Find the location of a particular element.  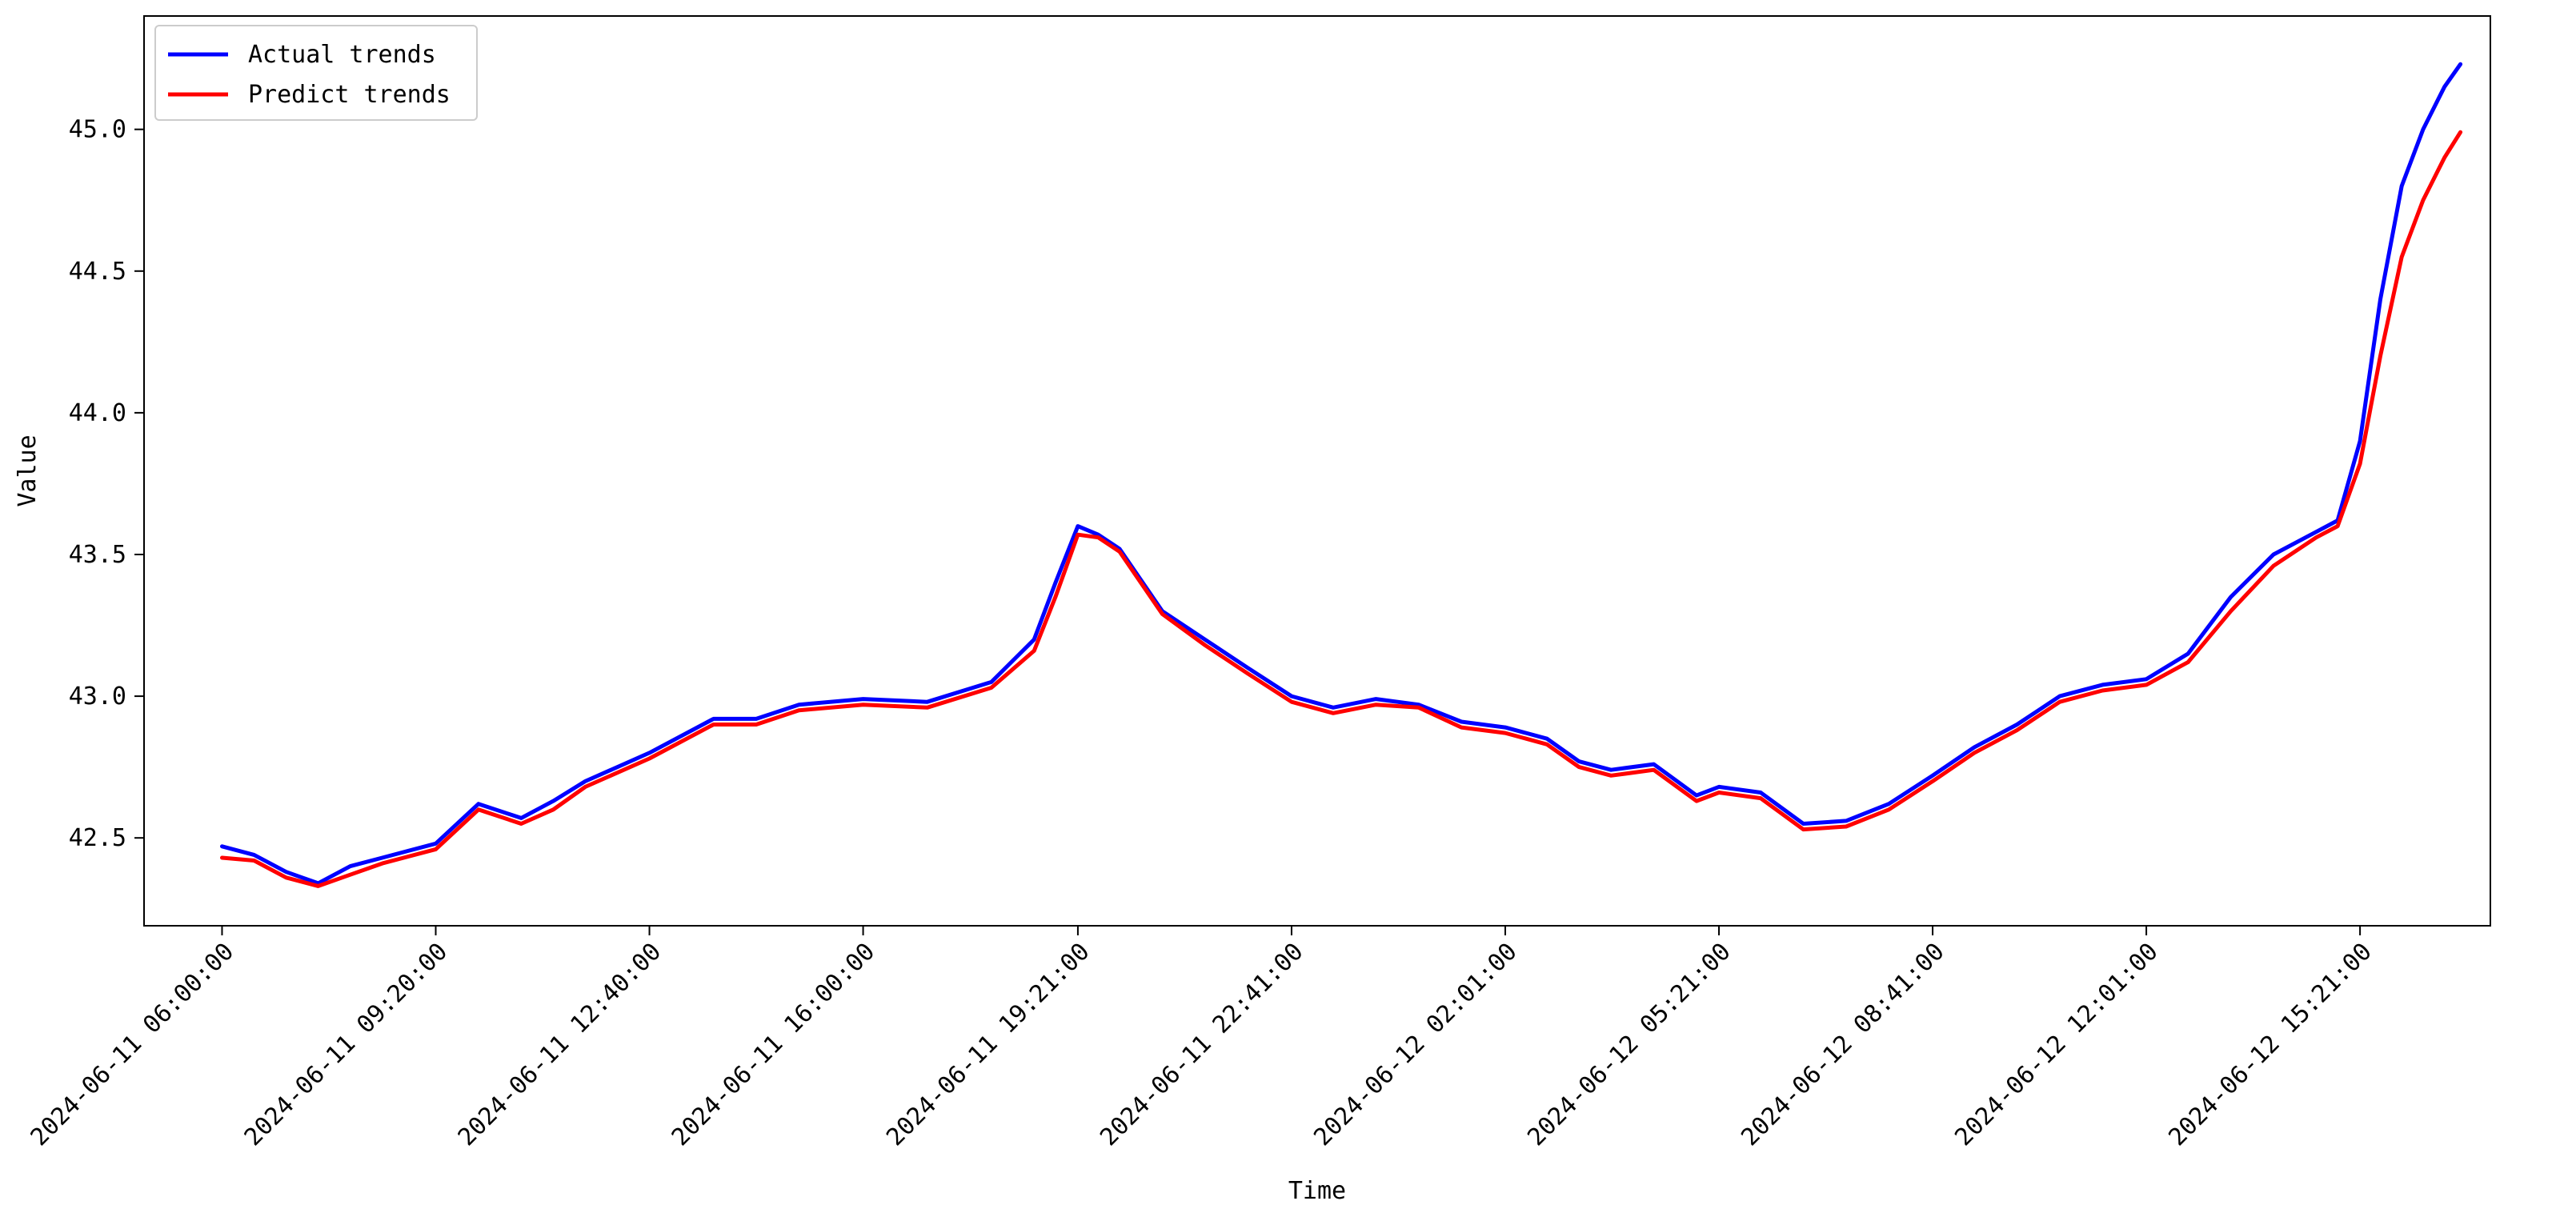

y-tick-label: 44.5 is located at coordinates (97, 272).